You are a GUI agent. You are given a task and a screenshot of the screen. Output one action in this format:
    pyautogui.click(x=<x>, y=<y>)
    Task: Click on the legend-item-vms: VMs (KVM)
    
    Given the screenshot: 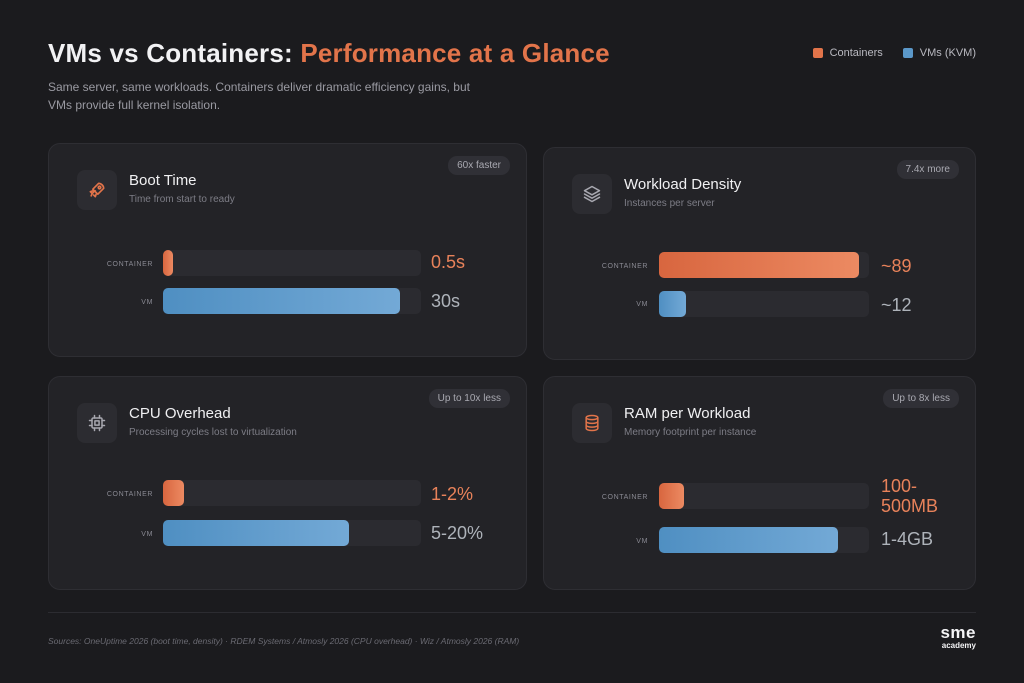 What is the action you would take?
    pyautogui.click(x=939, y=53)
    